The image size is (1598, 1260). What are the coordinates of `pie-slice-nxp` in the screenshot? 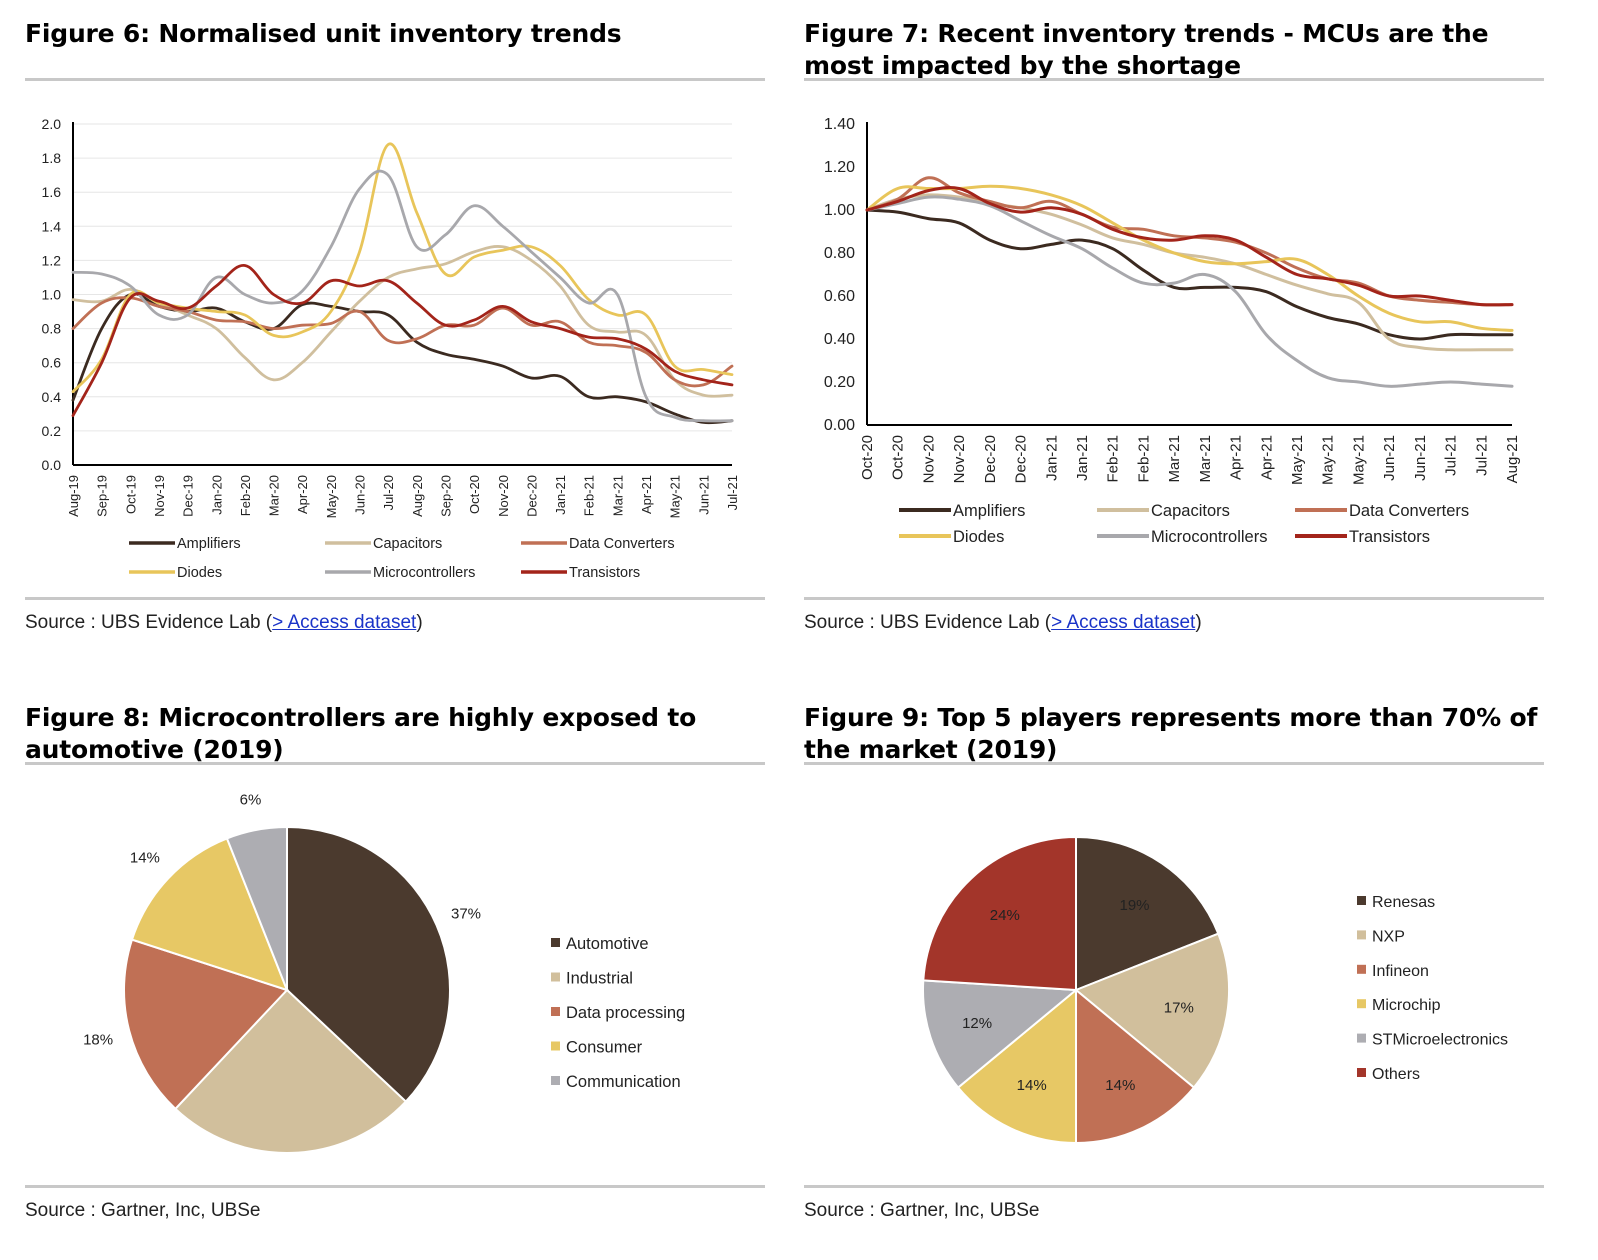 It's located at (1152, 1010).